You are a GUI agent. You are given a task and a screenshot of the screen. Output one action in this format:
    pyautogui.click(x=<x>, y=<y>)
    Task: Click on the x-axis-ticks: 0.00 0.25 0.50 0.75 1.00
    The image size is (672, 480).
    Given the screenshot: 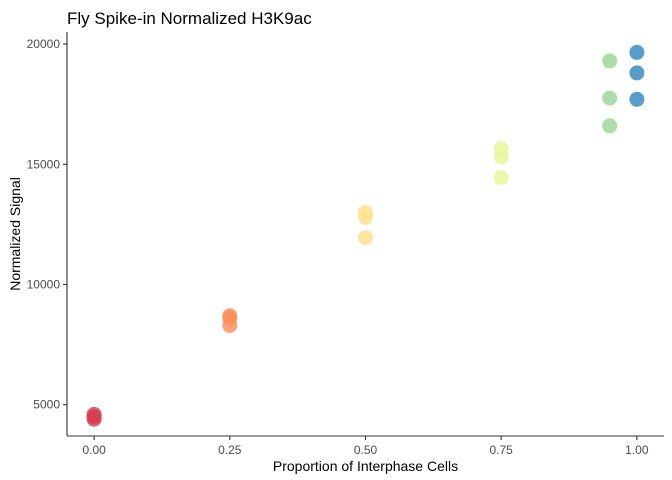 What is the action you would take?
    pyautogui.click(x=365, y=446)
    